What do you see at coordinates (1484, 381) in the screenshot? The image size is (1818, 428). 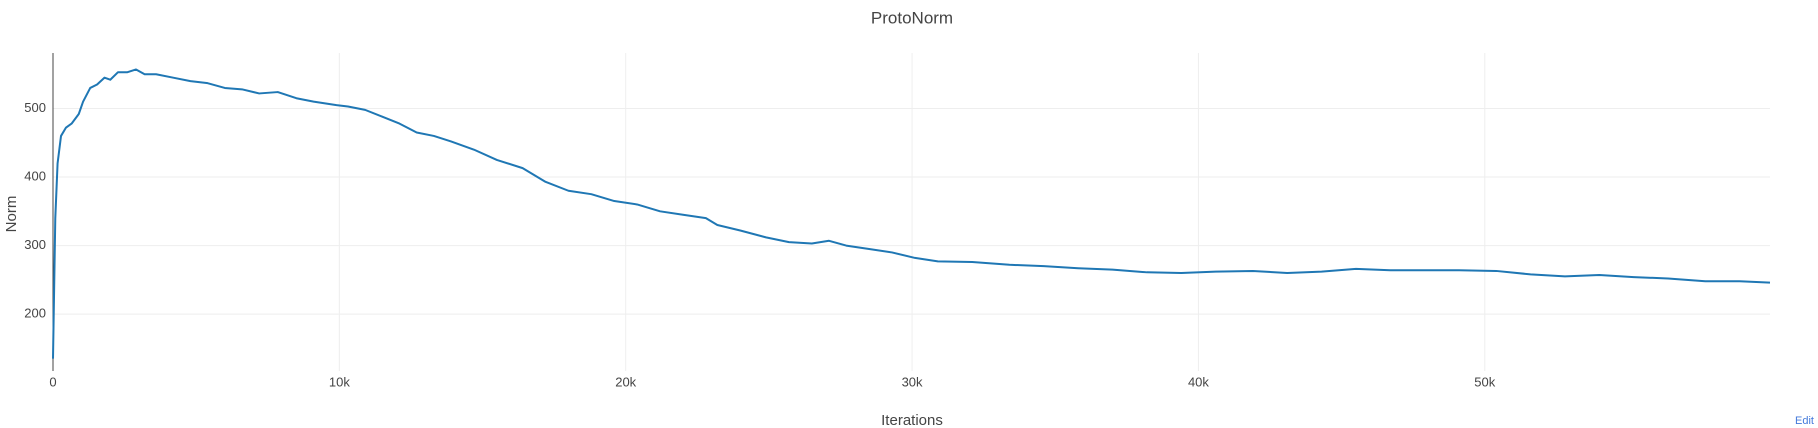 I see `x-tick-label: 50k` at bounding box center [1484, 381].